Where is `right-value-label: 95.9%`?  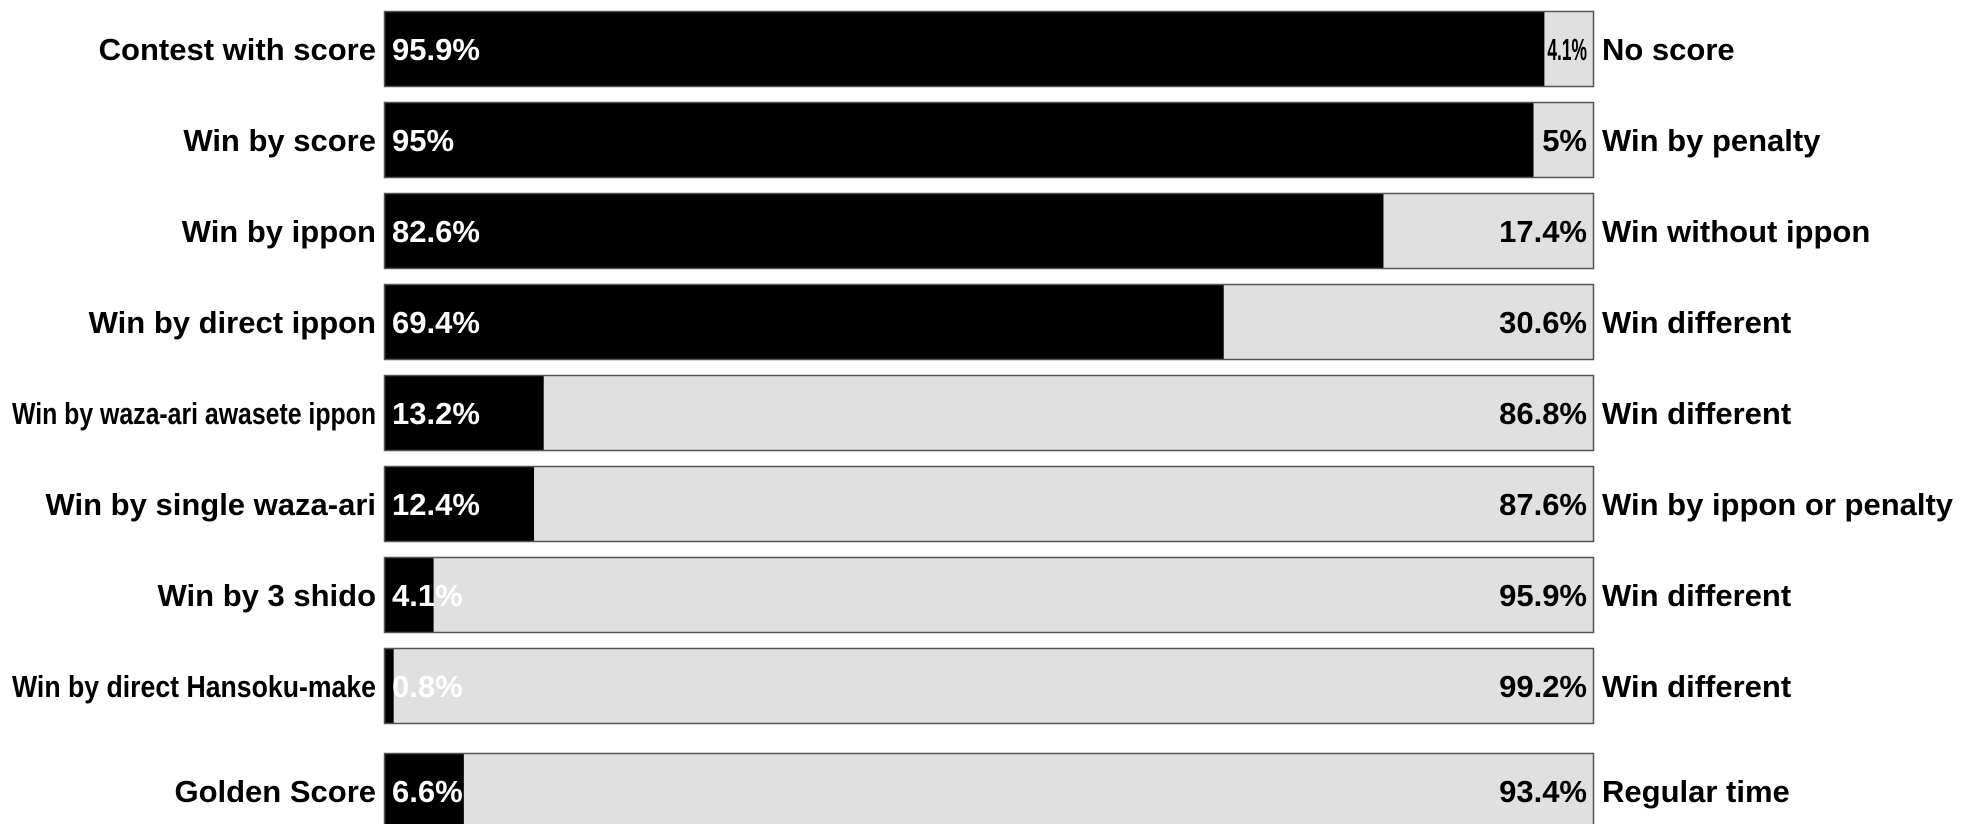
right-value-label: 95.9% is located at coordinates (1543, 595).